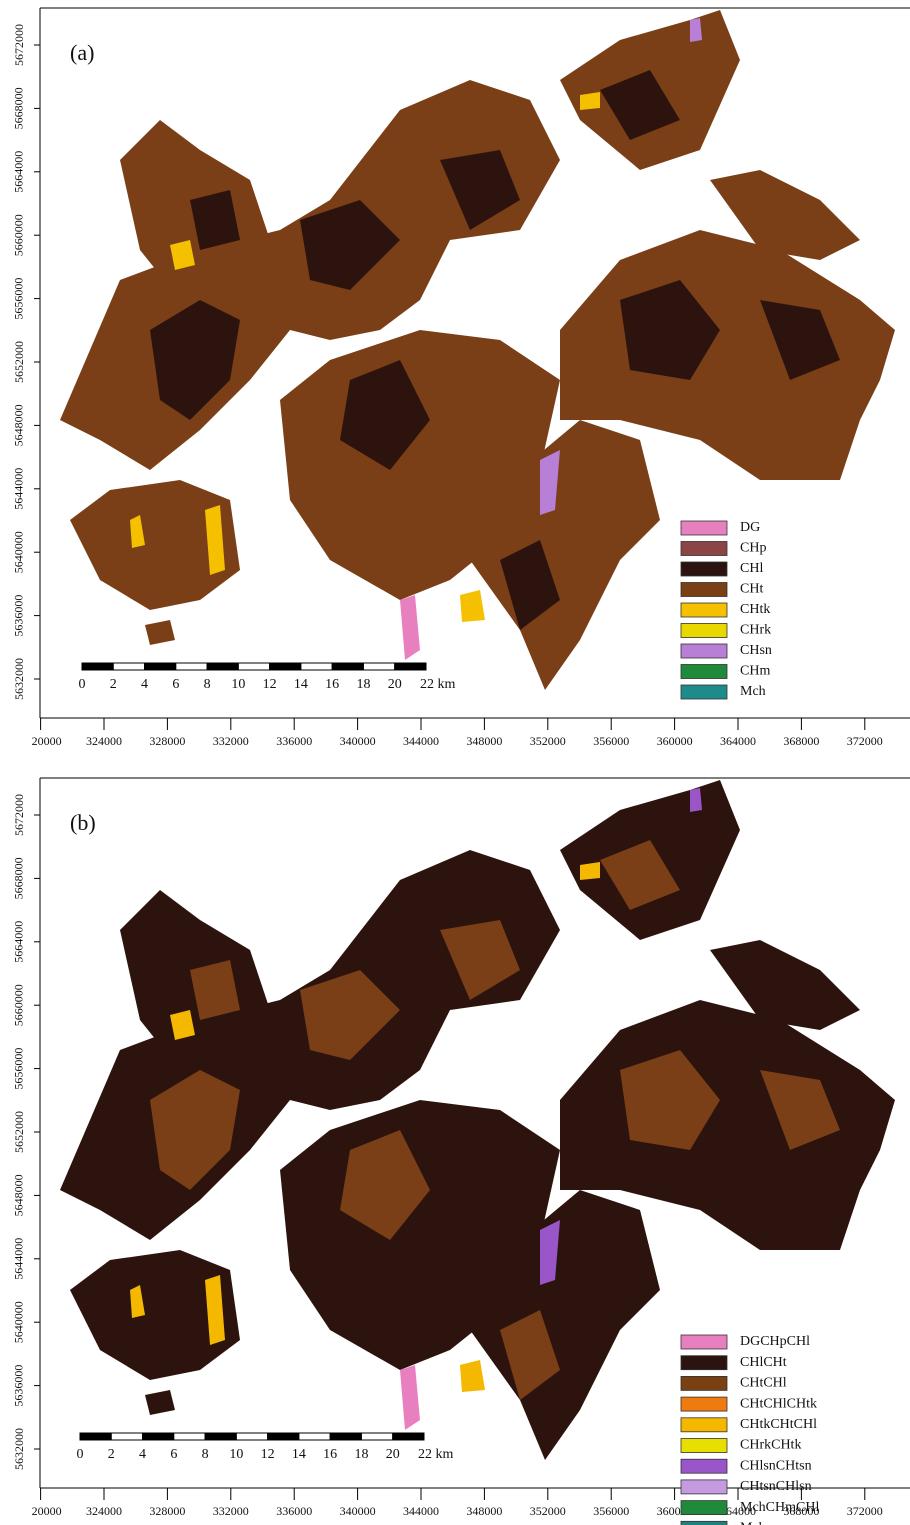 The image size is (910, 1525). Describe the element at coordinates (421, 1511) in the screenshot. I see `x-tick-label: 344000` at that location.